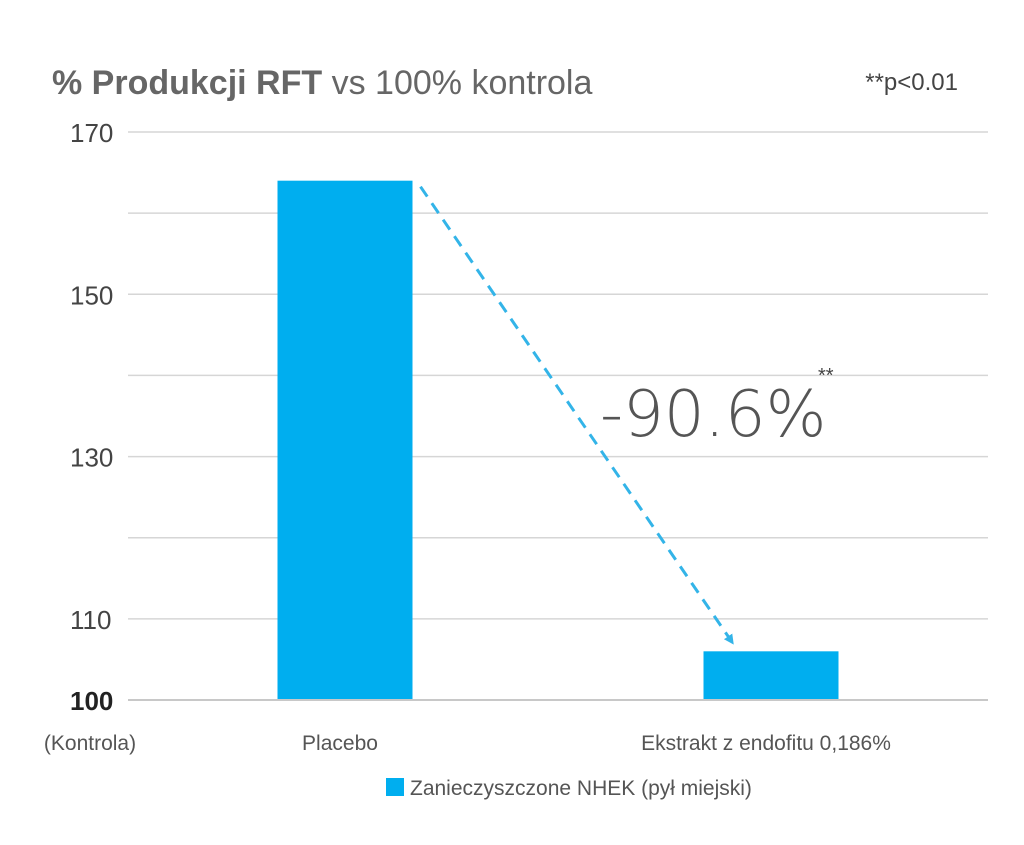 This screenshot has width=1024, height=845. I want to click on y-tick-label-150: 150, so click(91, 295).